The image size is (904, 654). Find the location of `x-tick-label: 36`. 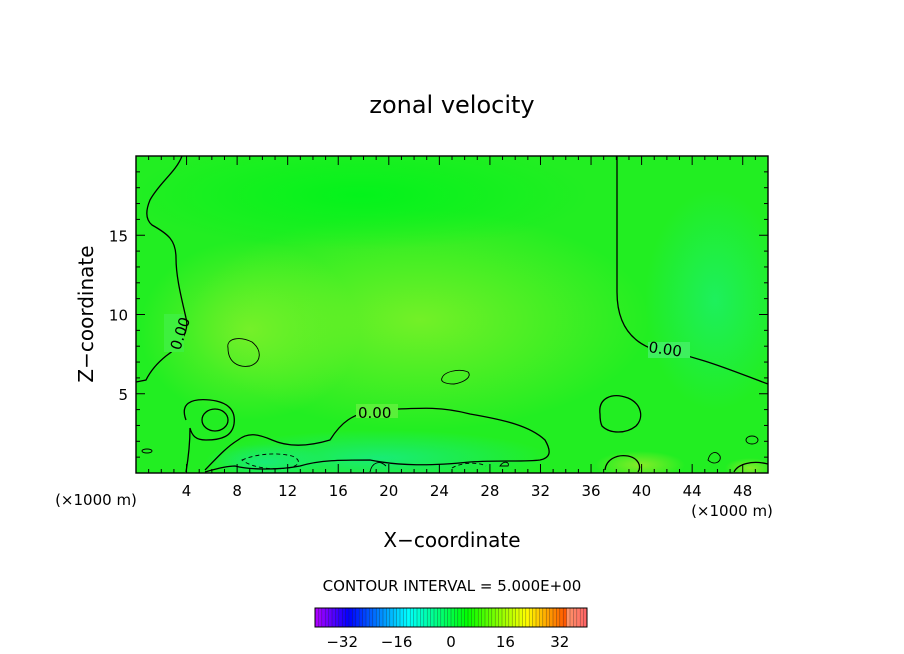

x-tick-label: 36 is located at coordinates (590, 491).